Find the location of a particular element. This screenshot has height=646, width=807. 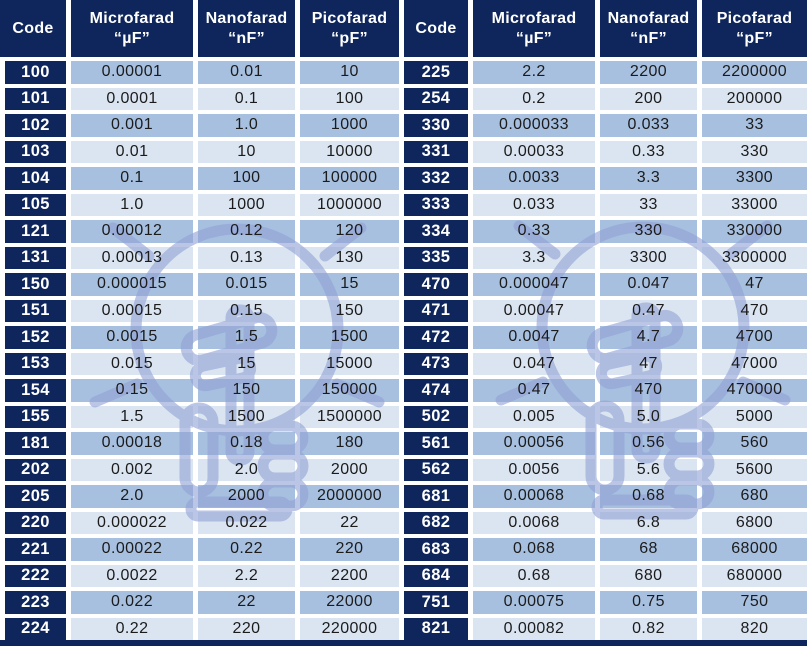

value-cell: 0.0056 is located at coordinates (534, 469).